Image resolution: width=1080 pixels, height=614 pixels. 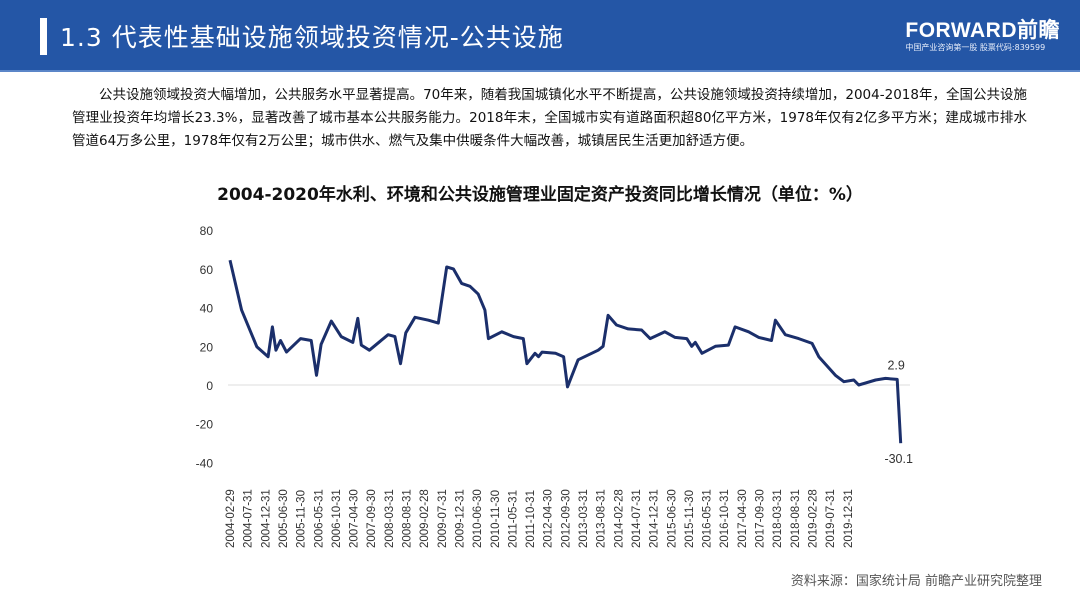 I want to click on x-tick-label: 2011-05-31, so click(x=513, y=519).